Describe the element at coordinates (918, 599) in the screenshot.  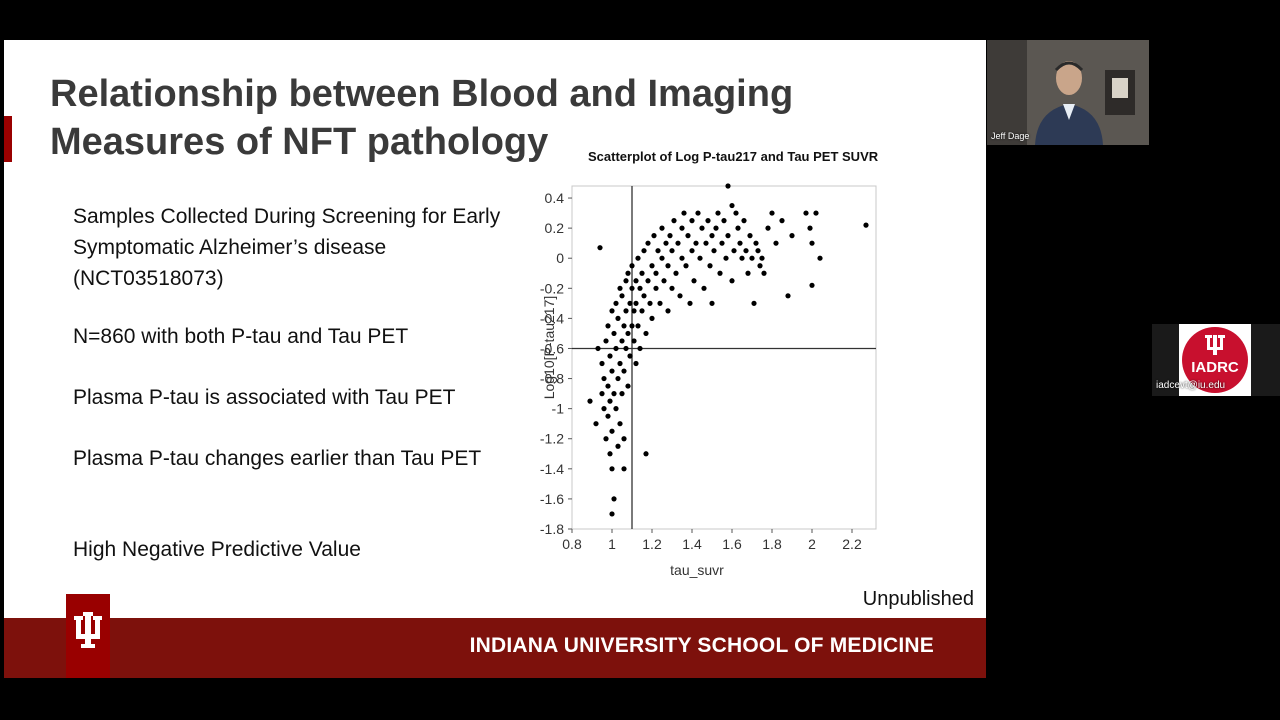
I see `unpublished-note: Unpublished` at that location.